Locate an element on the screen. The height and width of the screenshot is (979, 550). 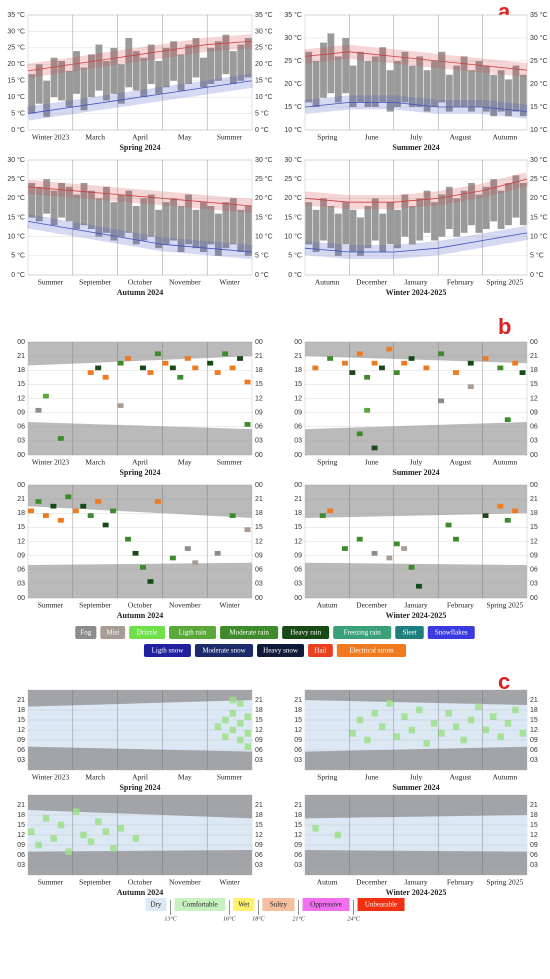
legend-label: Comfortable is located at coordinates (199, 905).